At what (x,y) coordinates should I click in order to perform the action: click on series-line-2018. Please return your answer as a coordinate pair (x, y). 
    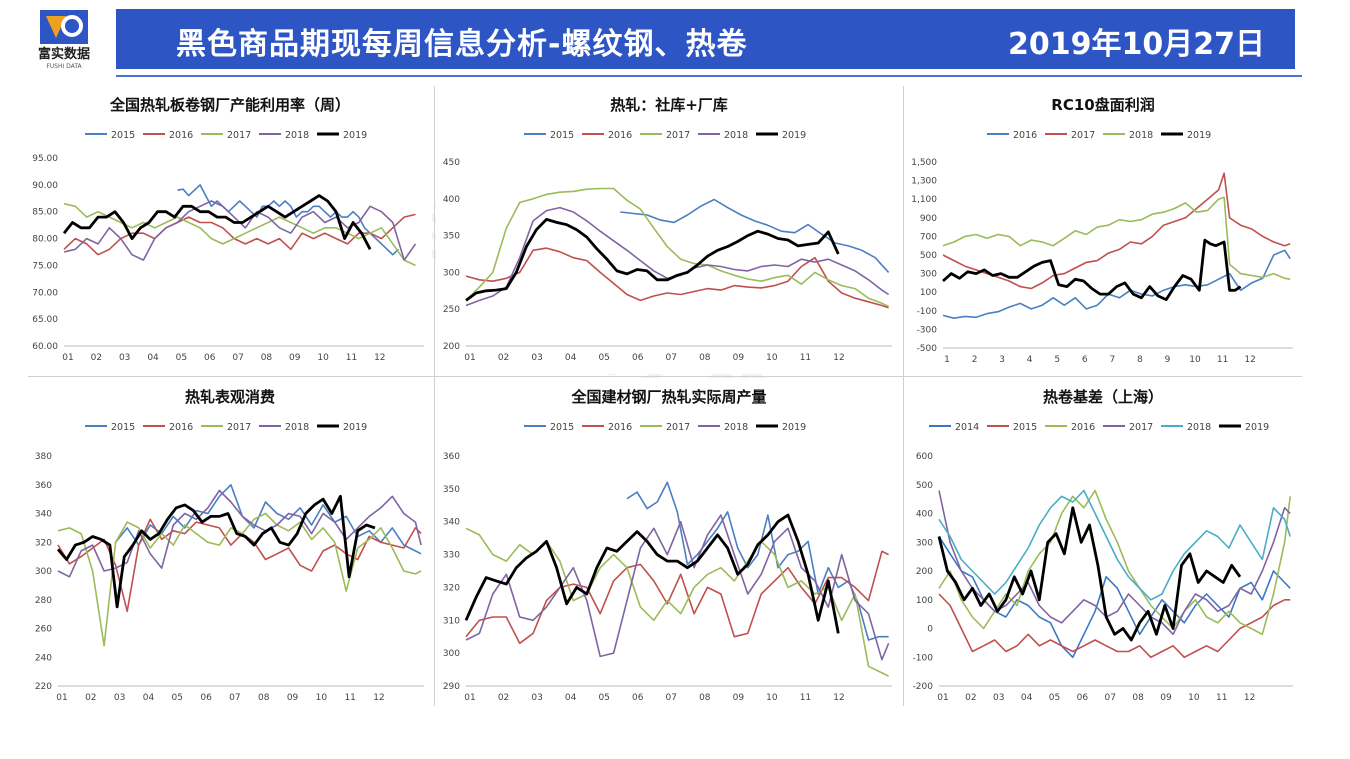
    Looking at the image, I should click on (239, 533).